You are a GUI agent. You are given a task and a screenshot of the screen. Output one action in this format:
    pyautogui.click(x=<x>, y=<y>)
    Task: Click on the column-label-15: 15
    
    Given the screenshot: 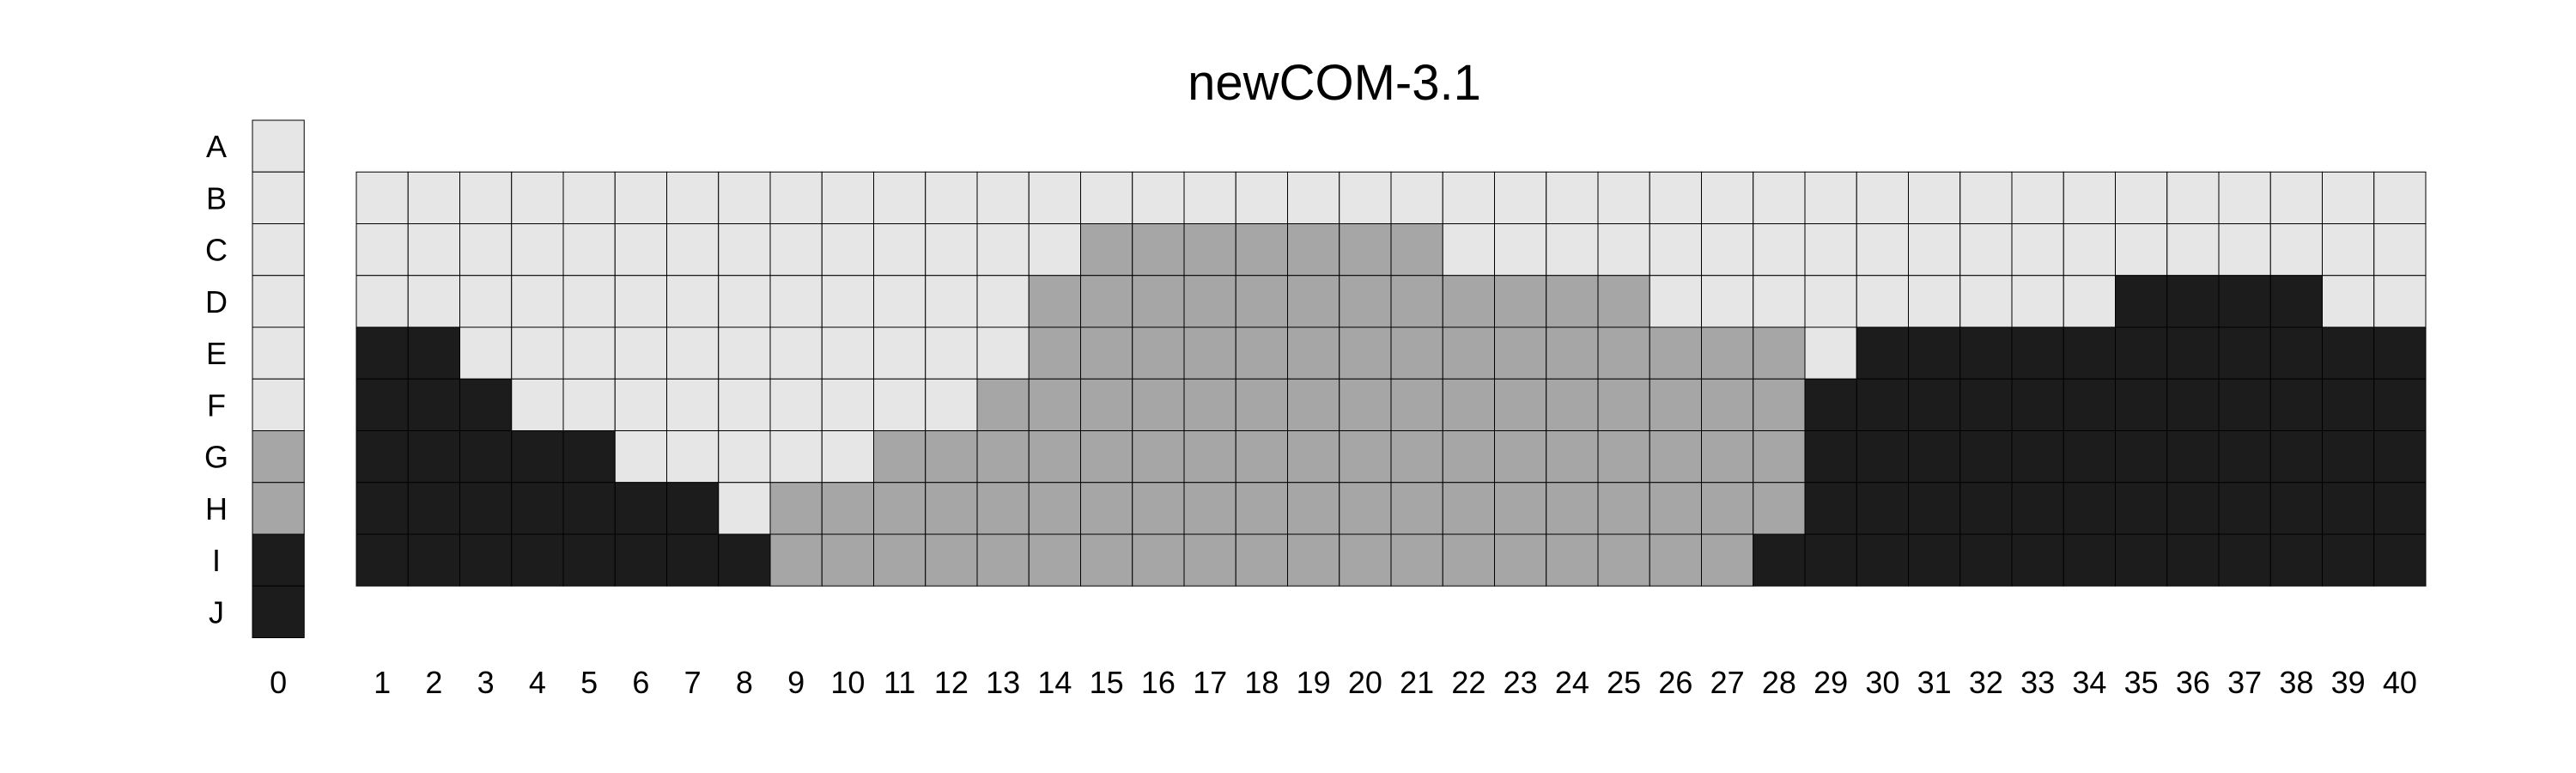 What is the action you would take?
    pyautogui.click(x=1107, y=682)
    